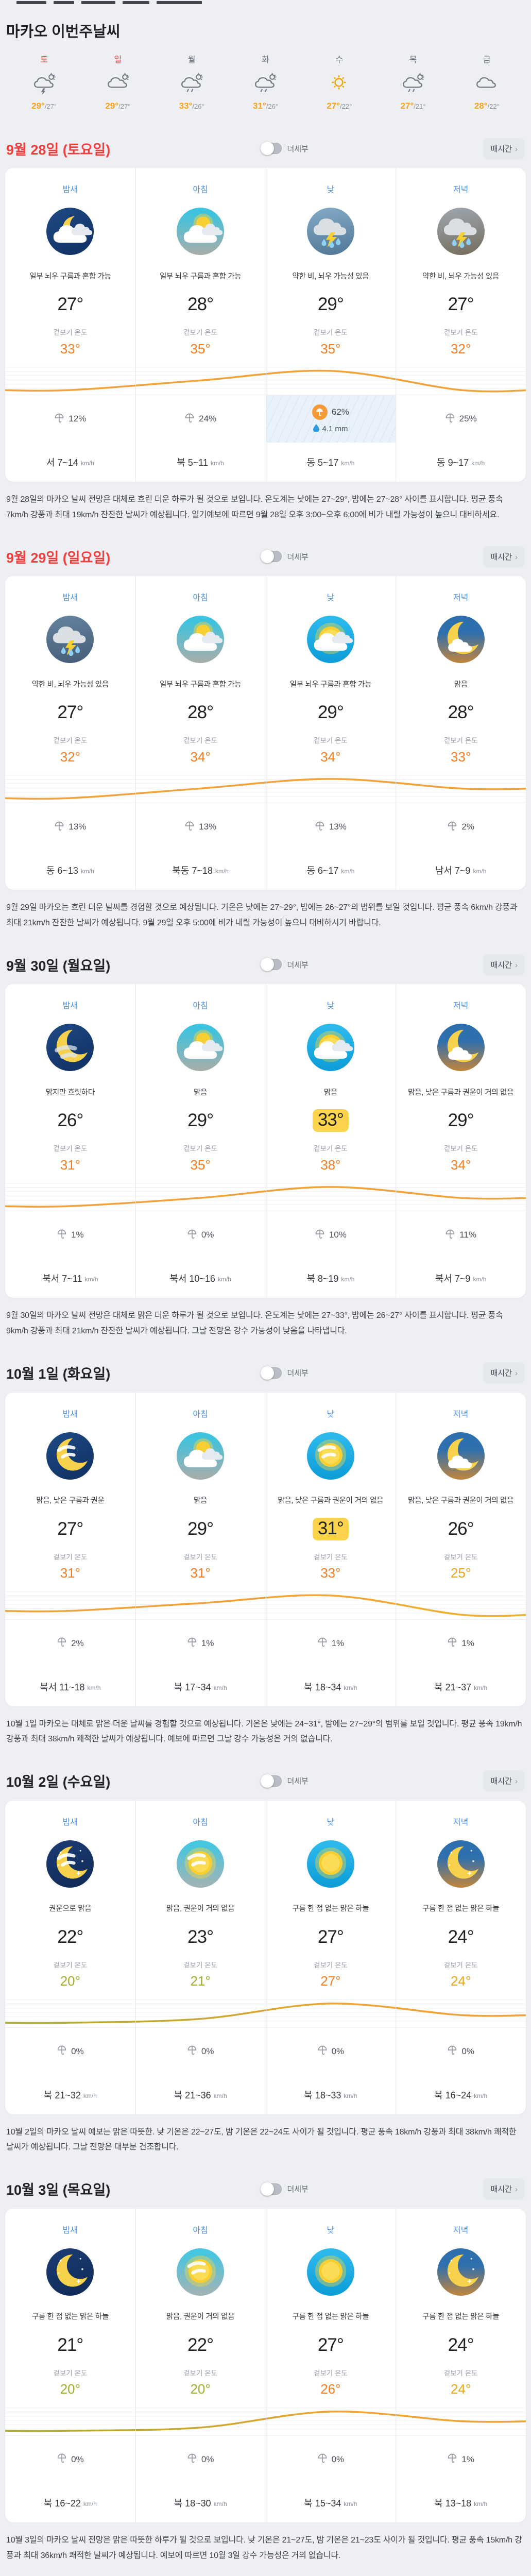  What do you see at coordinates (331, 1529) in the screenshot?
I see `temperature: 31°` at bounding box center [331, 1529].